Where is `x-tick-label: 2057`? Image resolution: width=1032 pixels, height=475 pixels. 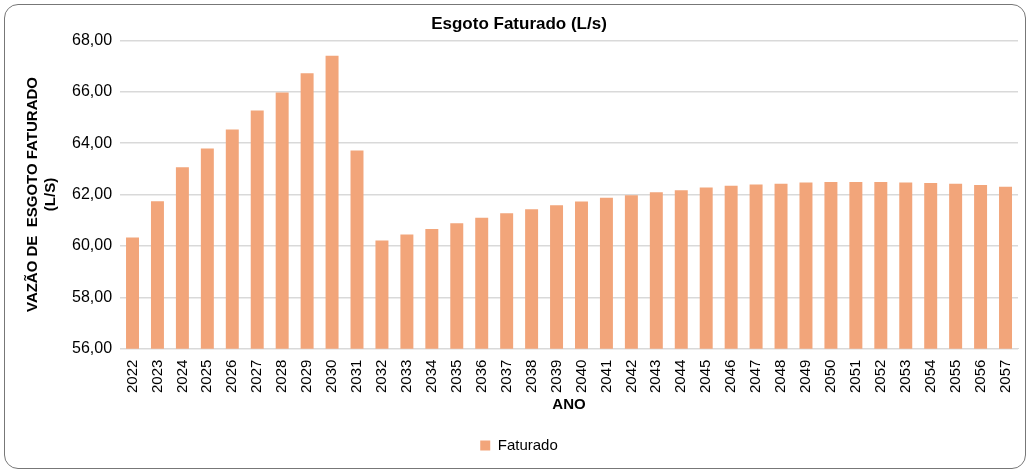
x-tick-label: 2057 is located at coordinates (1004, 376).